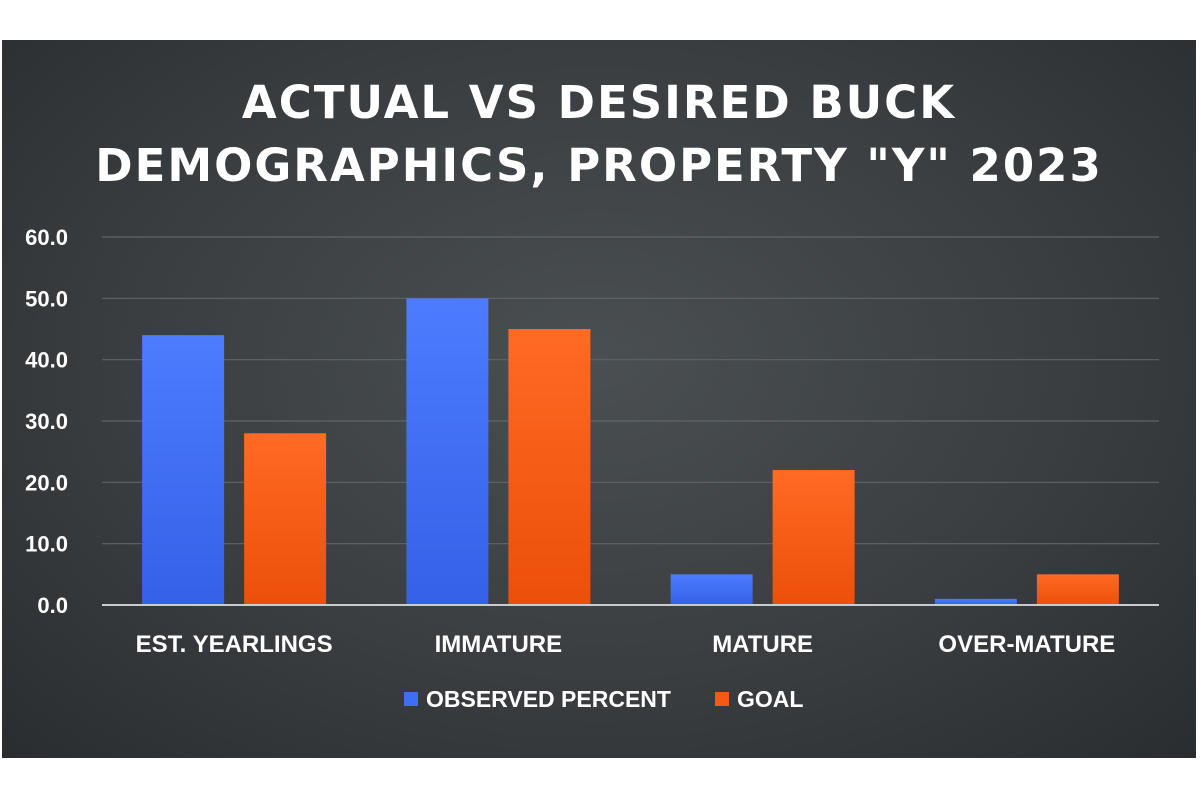 The image size is (1200, 800). What do you see at coordinates (46, 298) in the screenshot?
I see `y-tick-label: 50.0` at bounding box center [46, 298].